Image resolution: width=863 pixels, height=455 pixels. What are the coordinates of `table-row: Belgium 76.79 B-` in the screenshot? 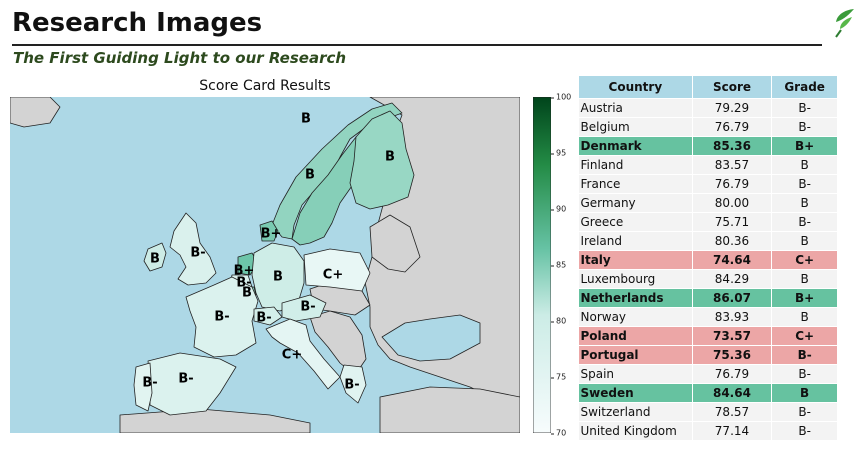 It's located at (708, 127).